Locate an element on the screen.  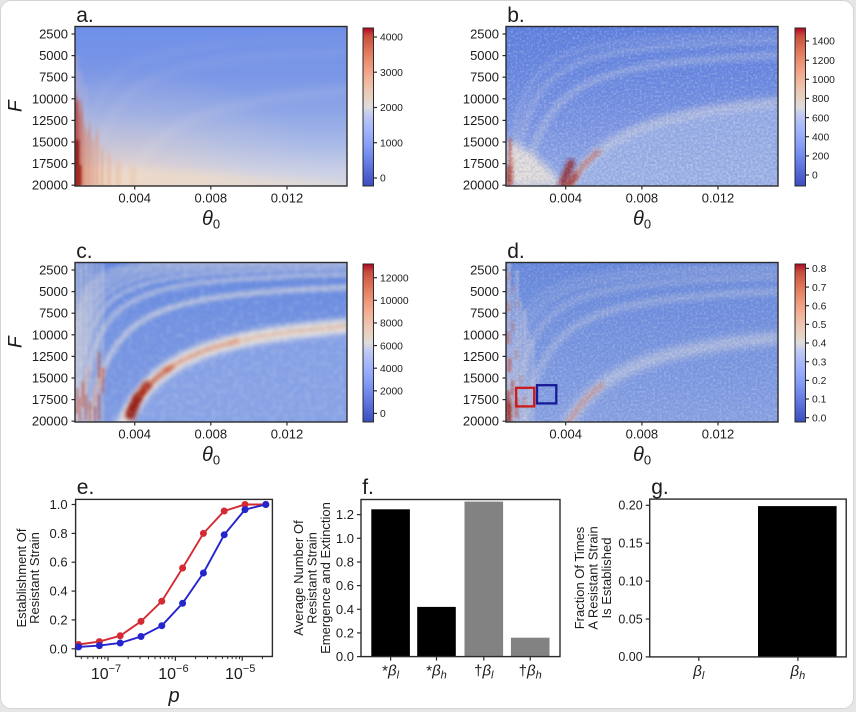
svg-text: 1400 is located at coordinates (823, 42).